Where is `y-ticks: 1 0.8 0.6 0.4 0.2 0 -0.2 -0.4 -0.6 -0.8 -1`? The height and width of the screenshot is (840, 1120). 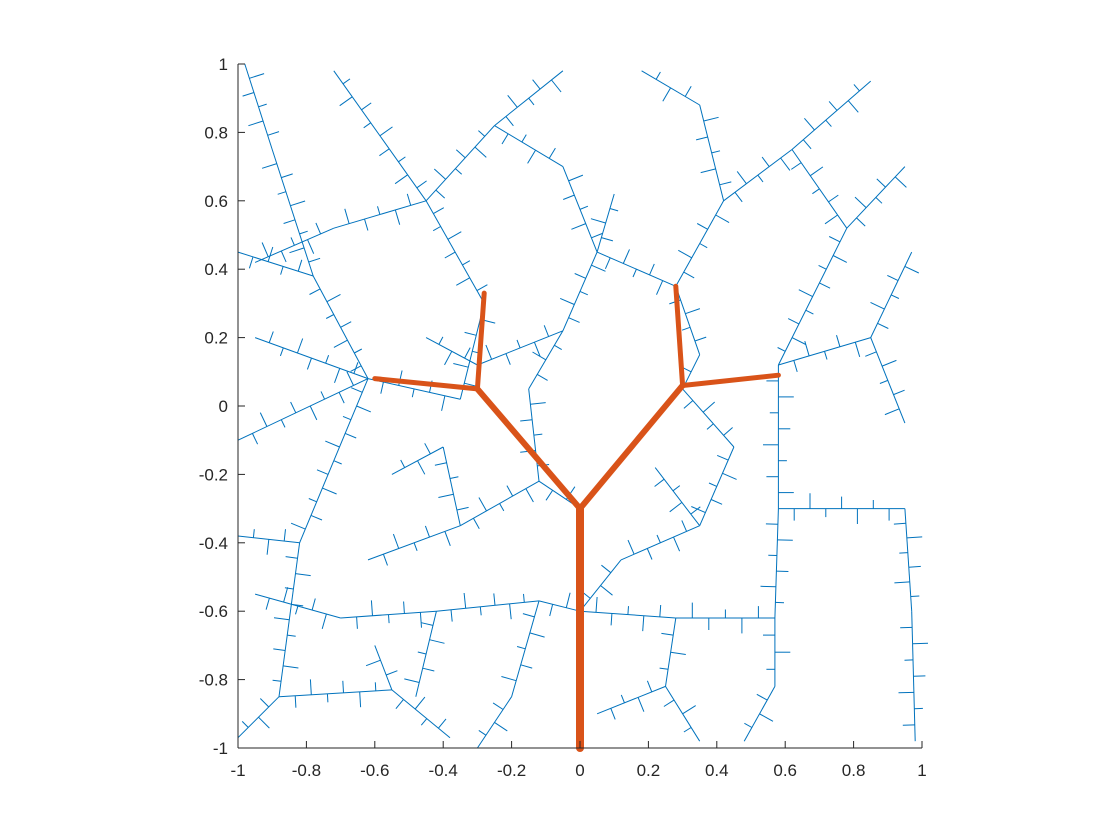
y-ticks: 1 0.8 0.6 0.4 0.2 0 -0.2 -0.4 -0.6 -0.8 -1 is located at coordinates (222, 406).